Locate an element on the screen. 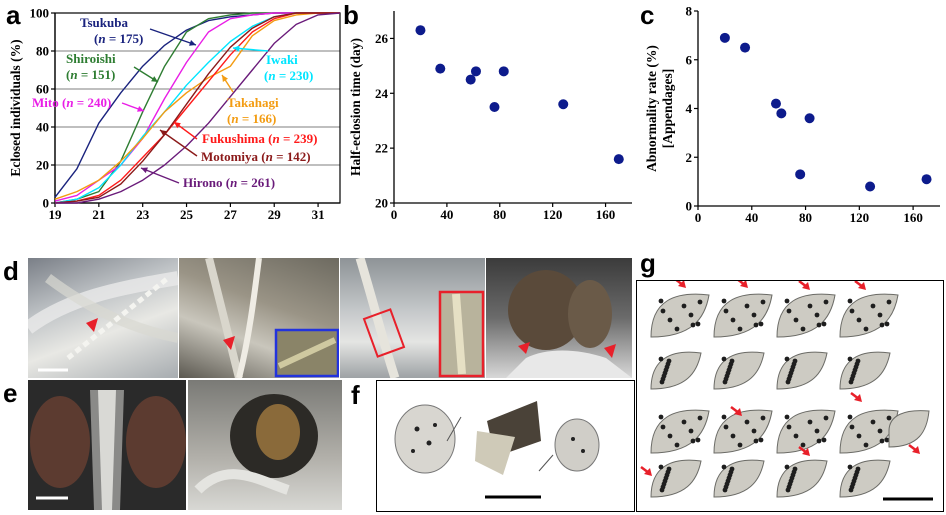  series-count-tsukuba: (n = 175) is located at coordinates (118, 38).